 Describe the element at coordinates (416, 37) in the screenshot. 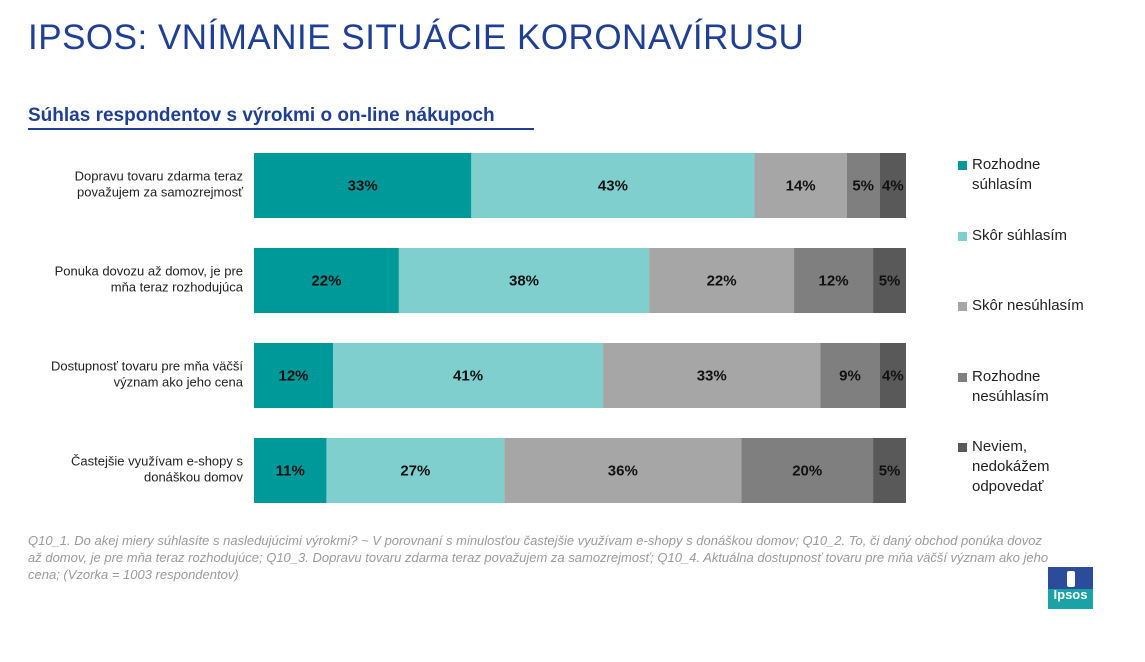

I see `page-title: IPSOS: VNÍMANIE SITUÁCIE KORONAVÍRUSU` at that location.